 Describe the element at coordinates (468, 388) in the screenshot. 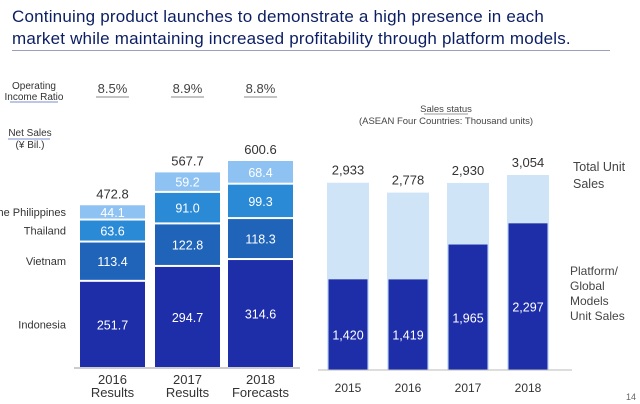

I see `x-tick-label-right-2: 2017` at that location.